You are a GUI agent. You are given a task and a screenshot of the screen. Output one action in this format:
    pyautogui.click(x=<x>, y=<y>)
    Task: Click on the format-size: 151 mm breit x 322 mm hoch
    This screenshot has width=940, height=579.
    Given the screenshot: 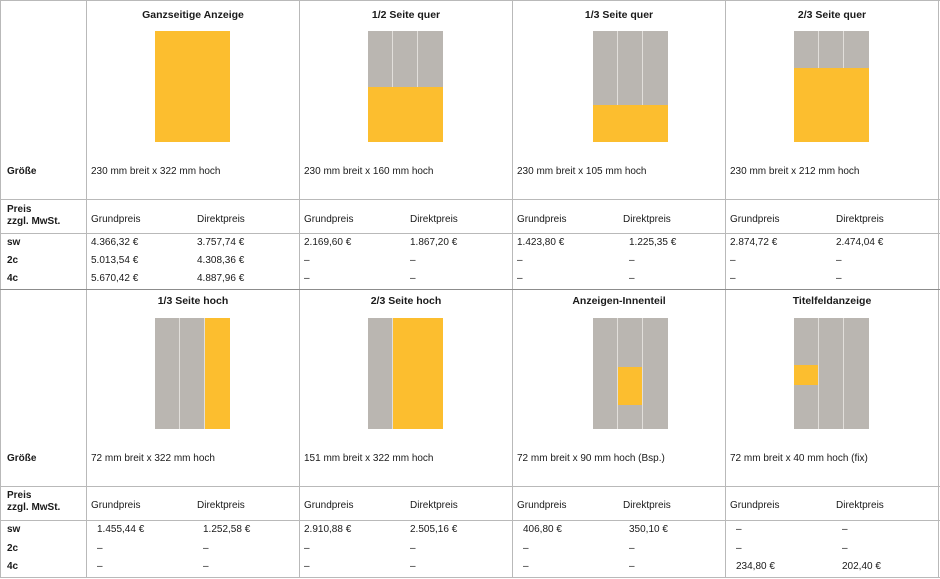 What is the action you would take?
    pyautogui.click(x=369, y=458)
    